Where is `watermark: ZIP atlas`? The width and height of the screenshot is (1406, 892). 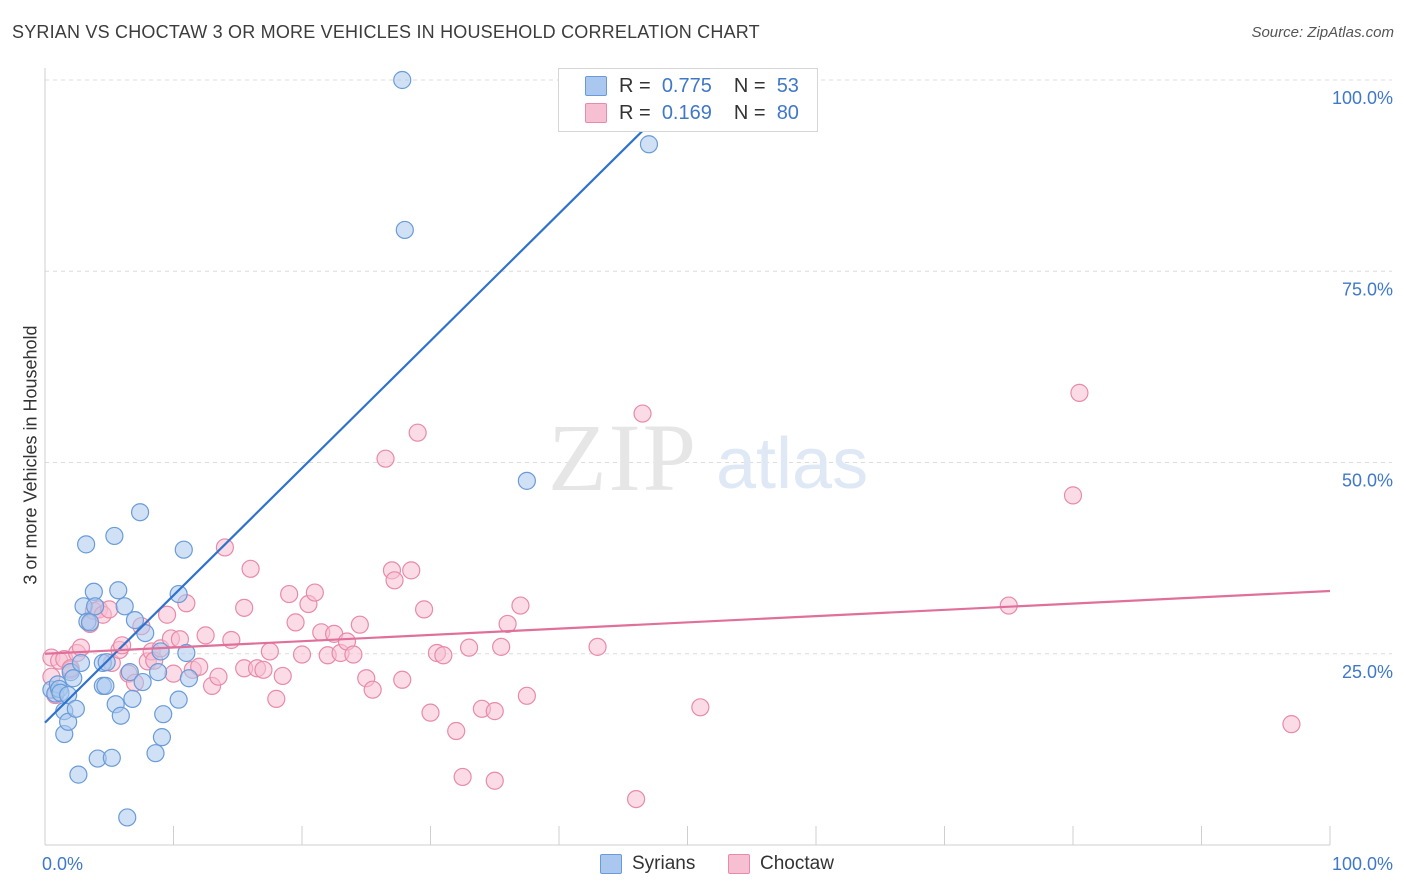
watermark: ZIP atlas is located at coordinates (708, 457).